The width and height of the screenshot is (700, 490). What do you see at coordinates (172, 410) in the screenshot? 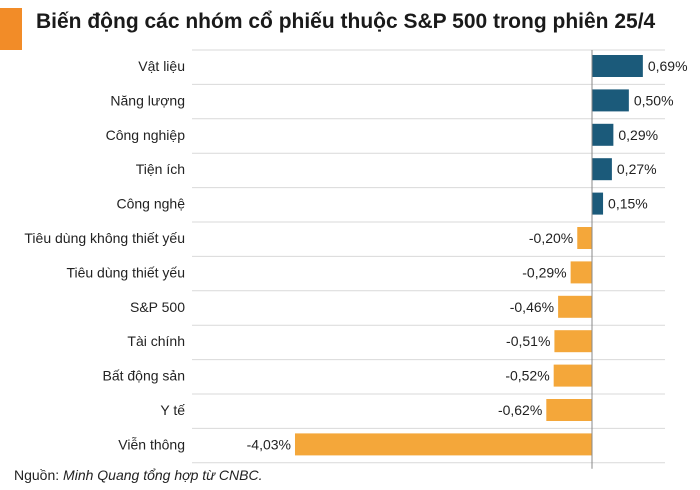
I see `category-label: Y tế` at bounding box center [172, 410].